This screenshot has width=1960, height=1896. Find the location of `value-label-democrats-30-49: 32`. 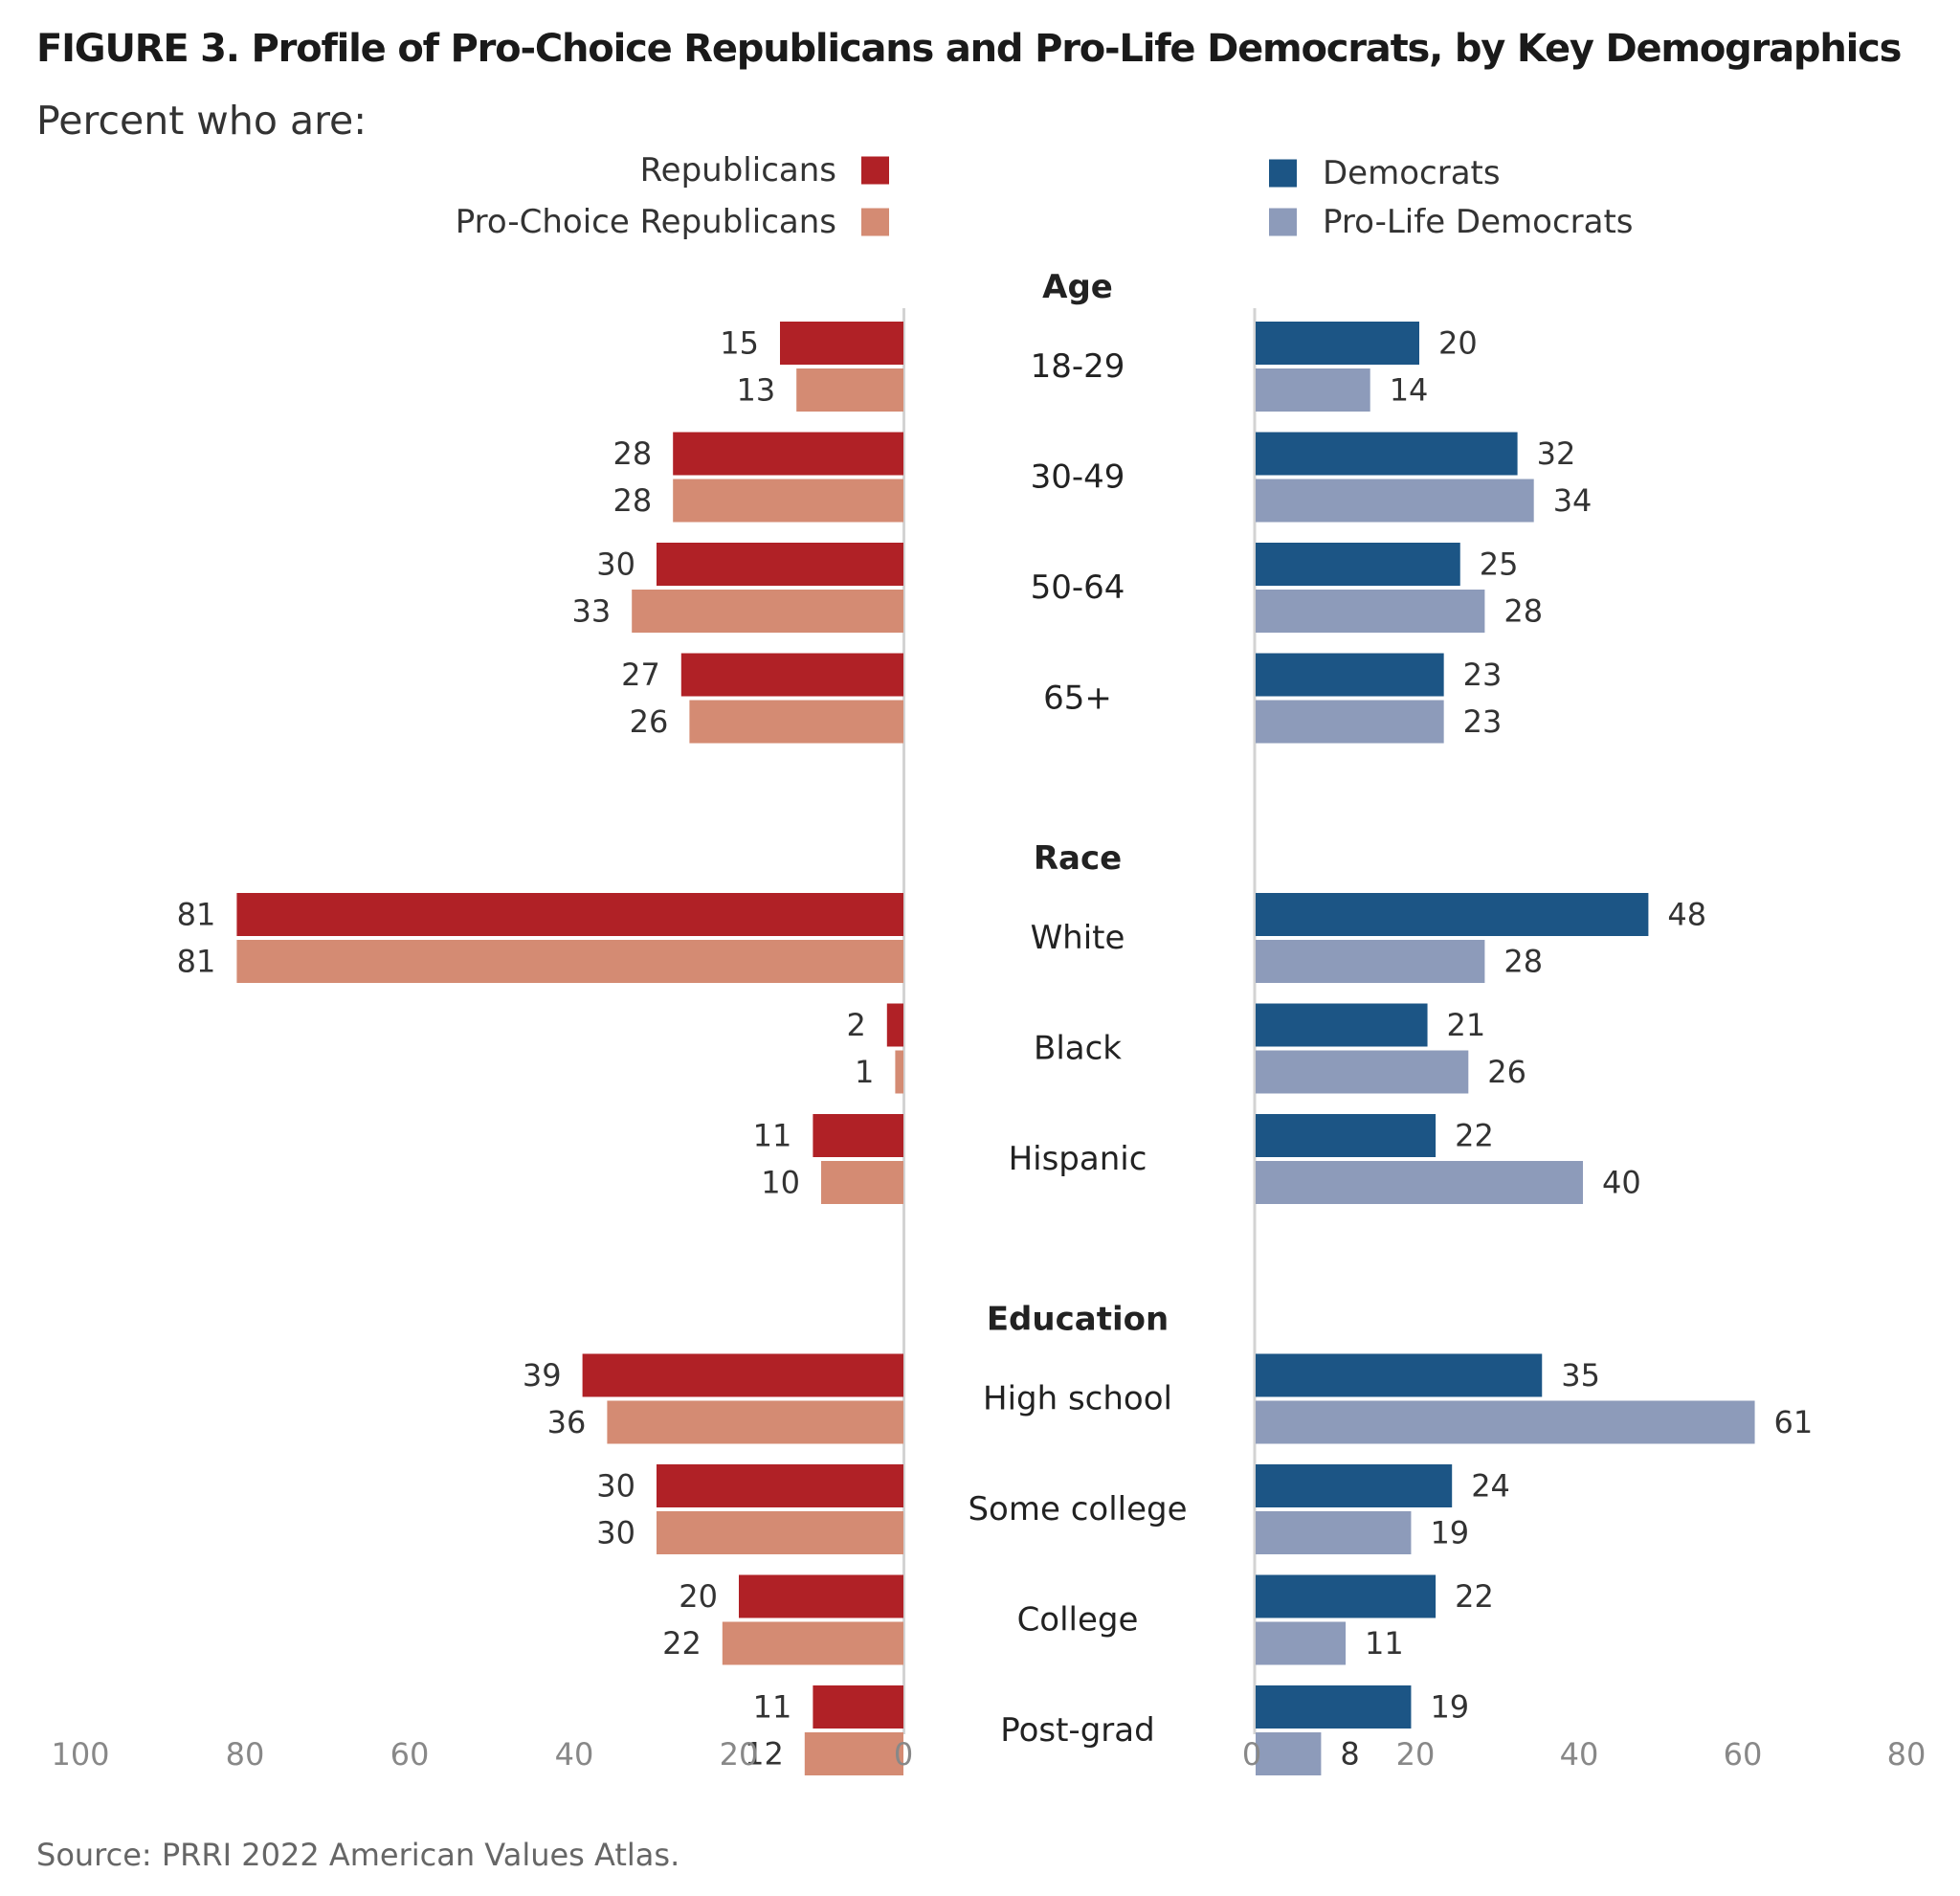

value-label-democrats-30-49: 32 is located at coordinates (1557, 454).